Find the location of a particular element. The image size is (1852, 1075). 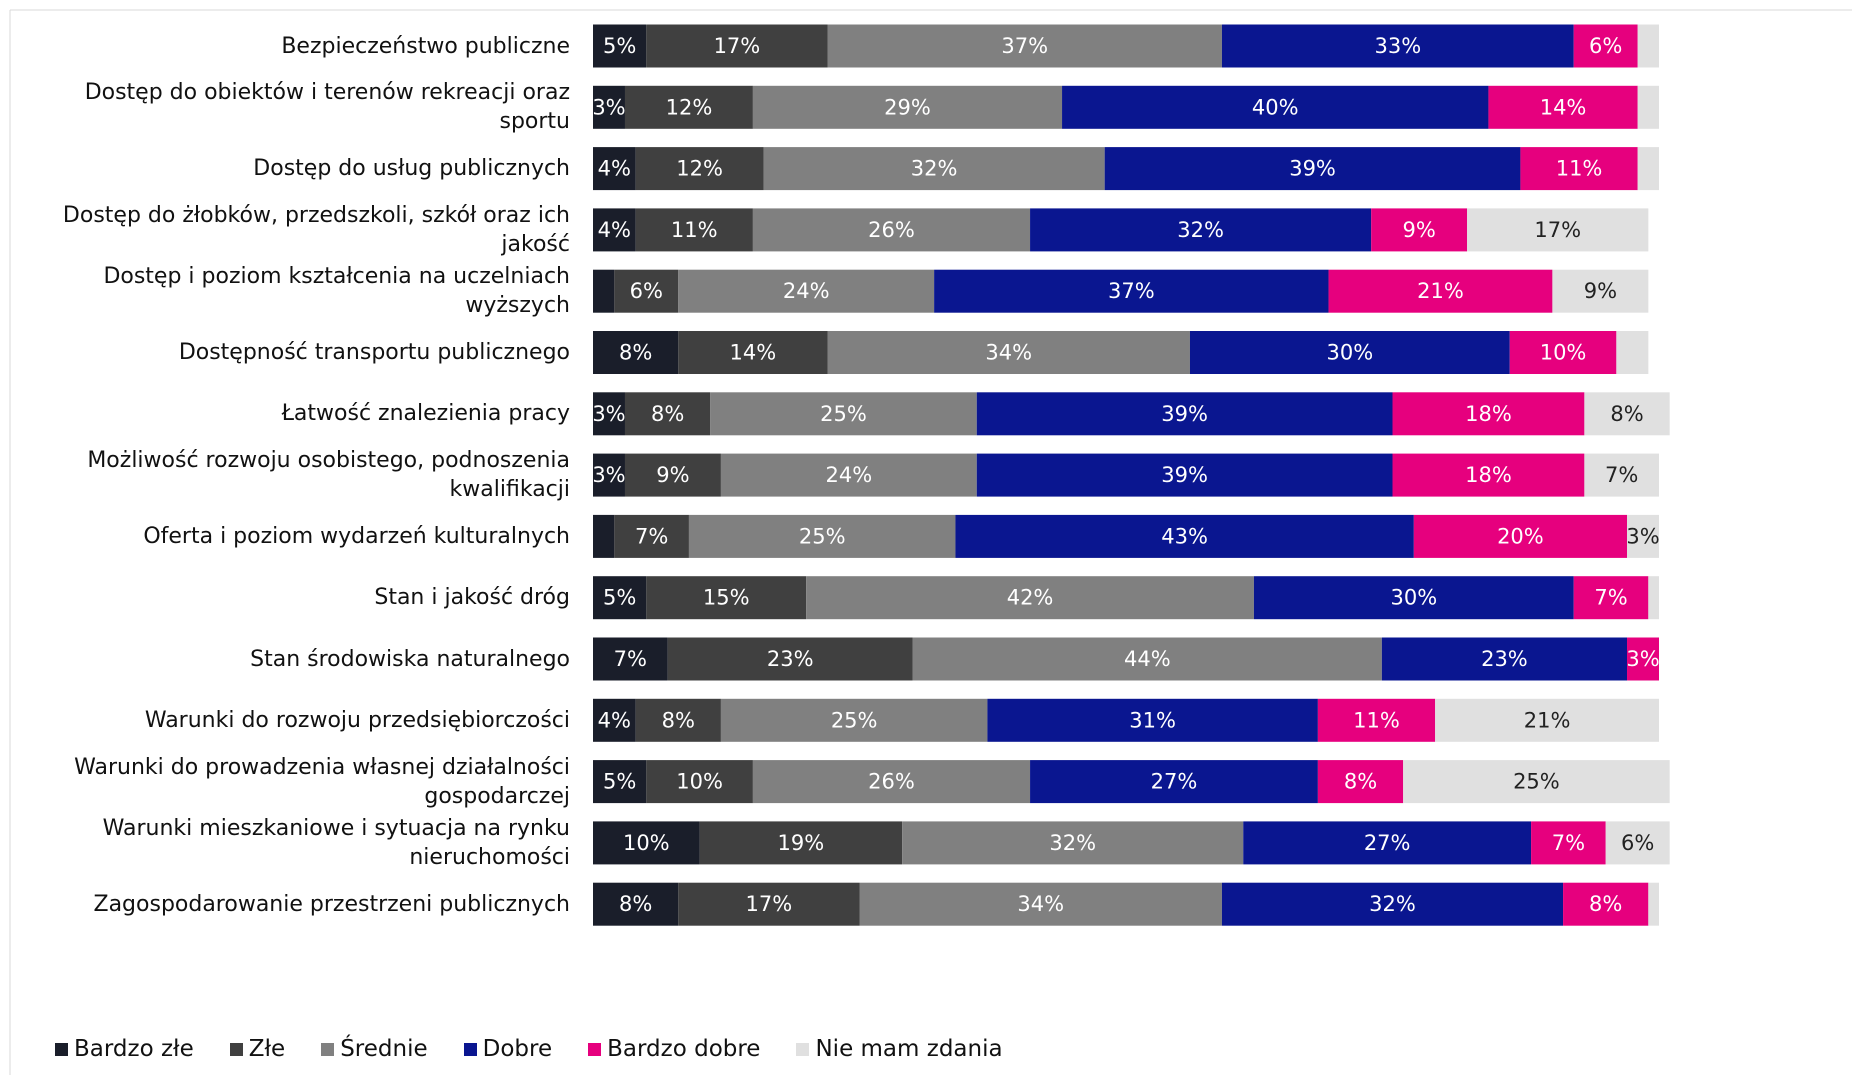

data-label: 37% is located at coordinates (1024, 46).